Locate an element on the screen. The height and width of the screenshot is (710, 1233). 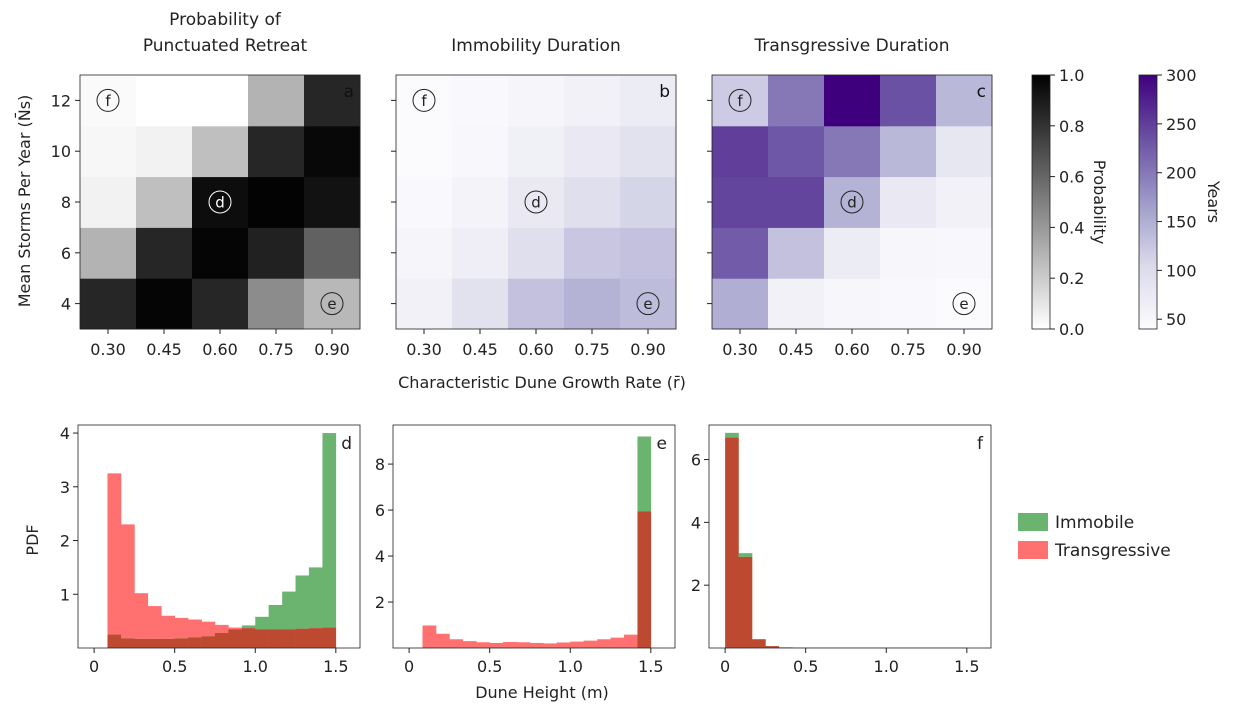
heatmap-c-marker-circle is located at coordinates (740, 100).